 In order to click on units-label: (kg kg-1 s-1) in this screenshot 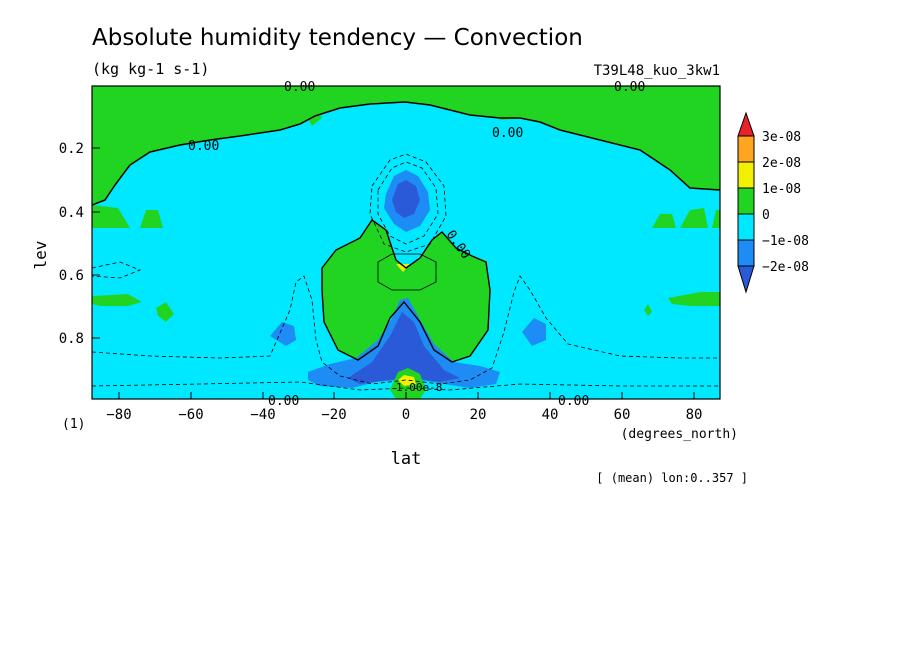, I will do `click(150, 69)`.